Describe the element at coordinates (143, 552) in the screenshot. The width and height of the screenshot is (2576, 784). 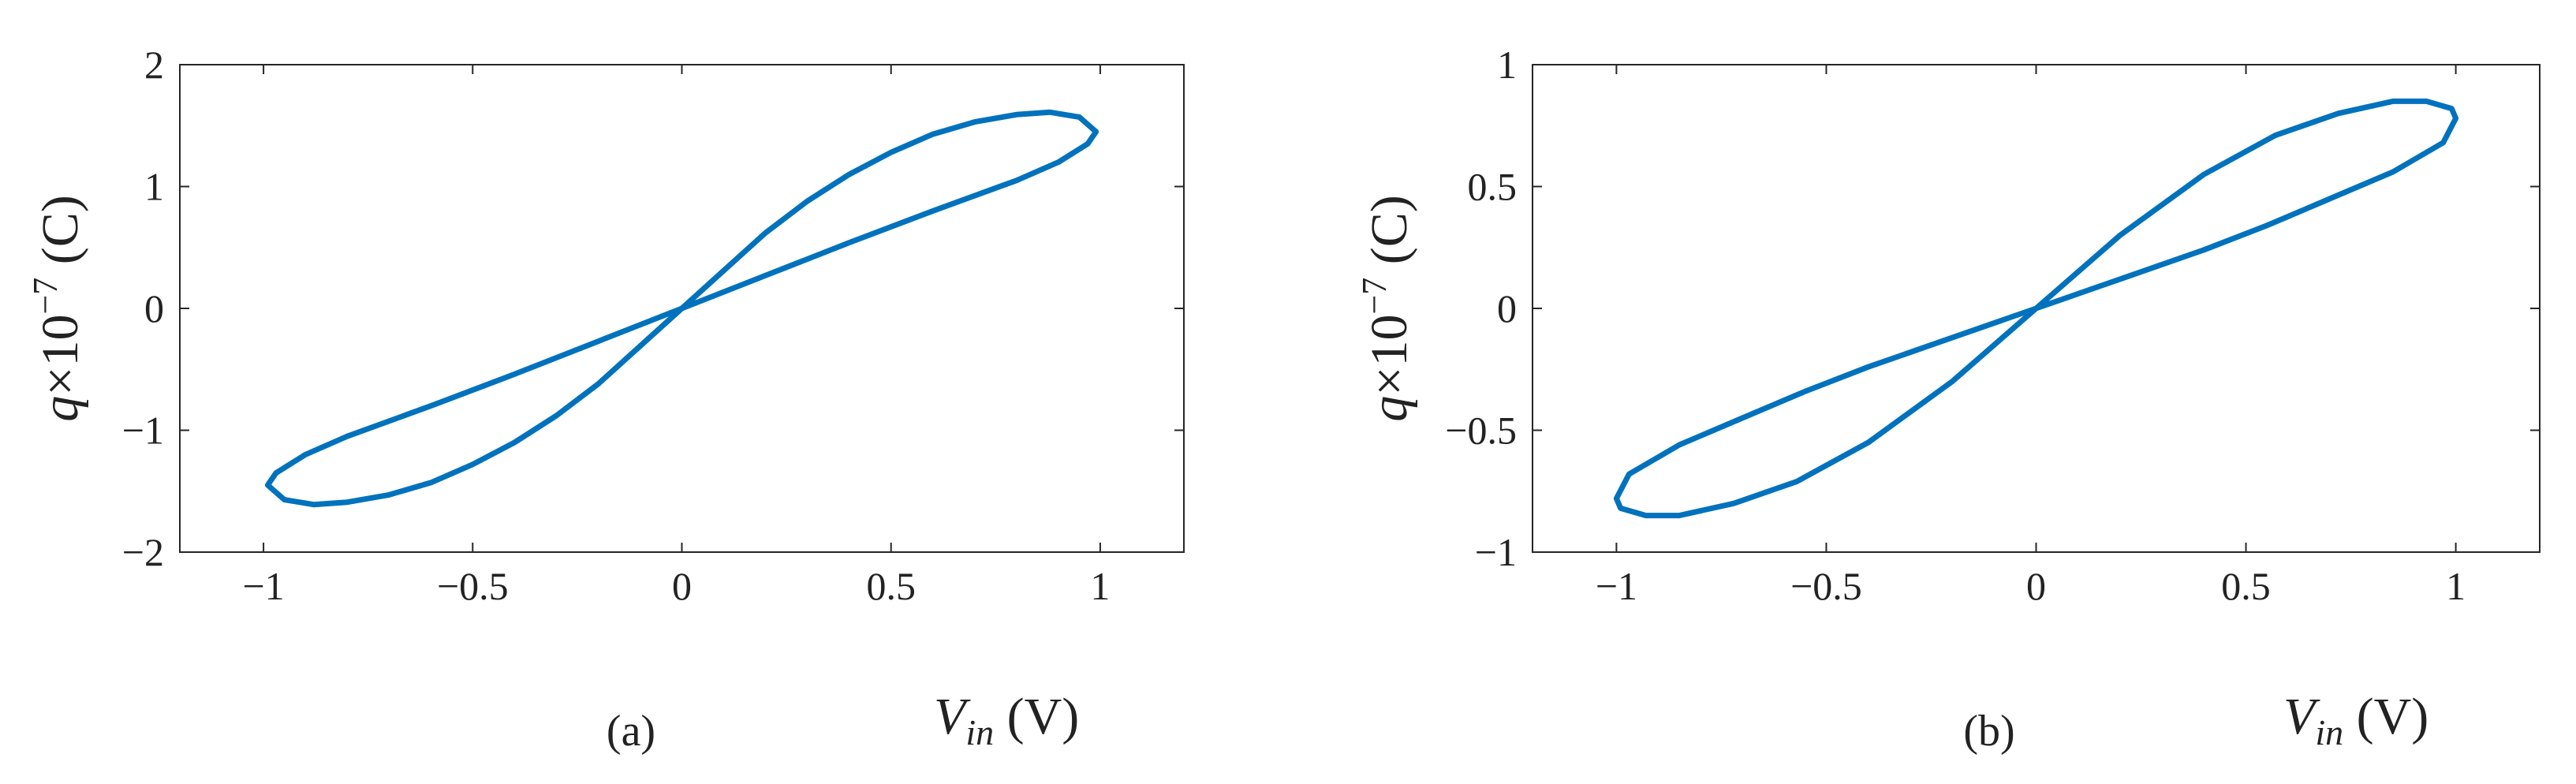
I see `y-tick-label: −2` at that location.